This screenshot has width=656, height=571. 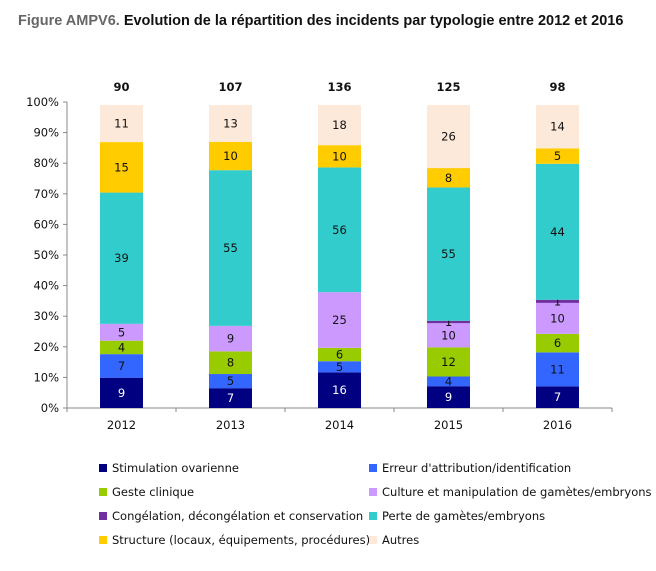 I want to click on segment-value-label: 14, so click(x=557, y=127).